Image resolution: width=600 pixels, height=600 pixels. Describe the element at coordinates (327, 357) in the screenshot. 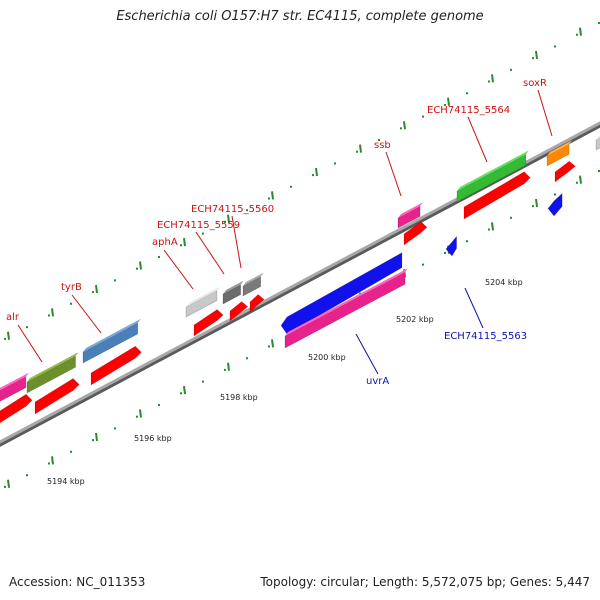

I see `tick-label: 5200 kbp` at that location.